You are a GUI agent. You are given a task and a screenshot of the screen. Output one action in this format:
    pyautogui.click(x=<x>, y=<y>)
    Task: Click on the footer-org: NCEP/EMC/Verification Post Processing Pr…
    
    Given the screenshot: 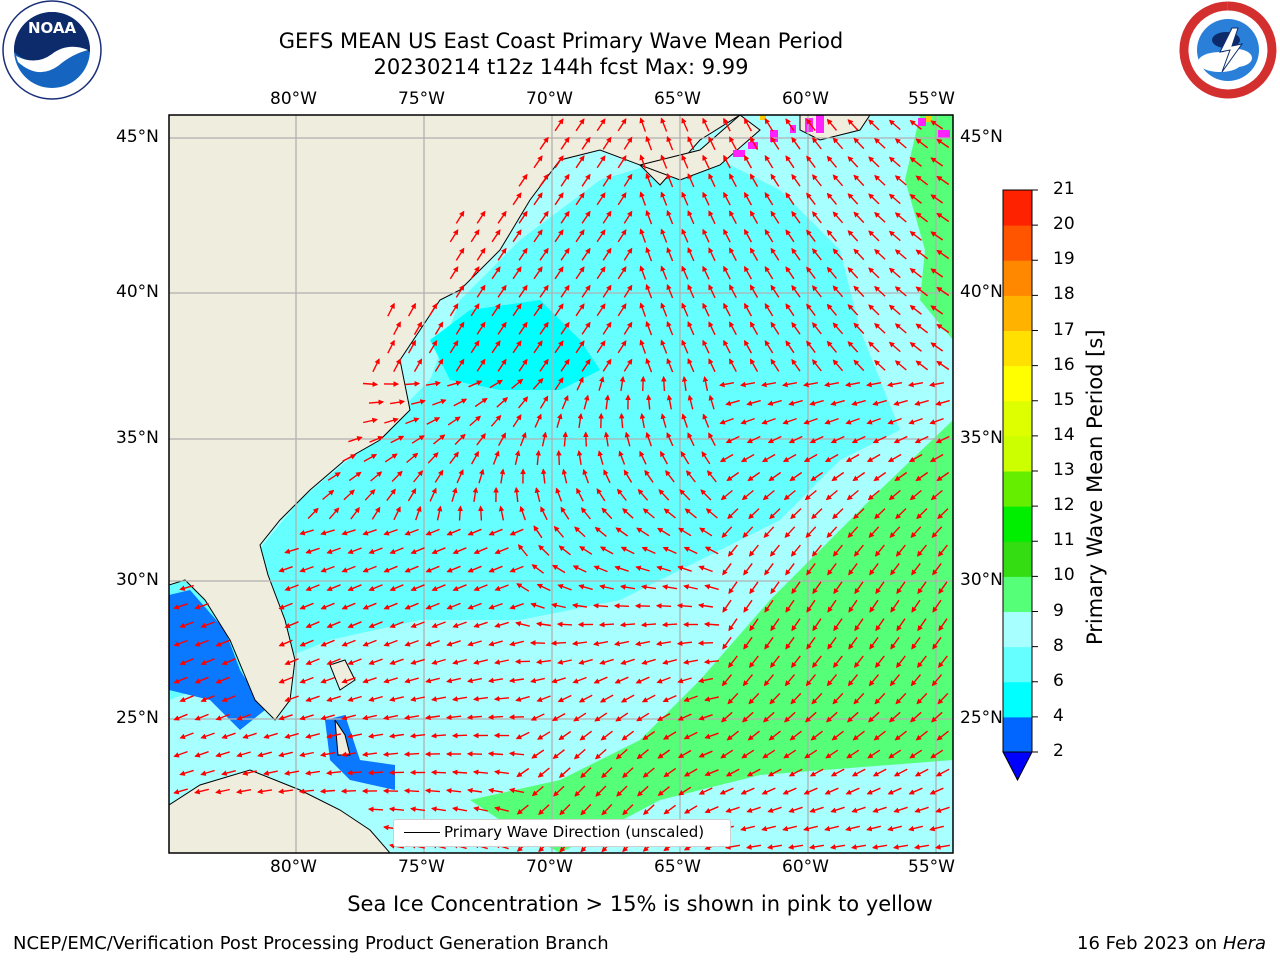 What is the action you would take?
    pyautogui.click(x=311, y=943)
    